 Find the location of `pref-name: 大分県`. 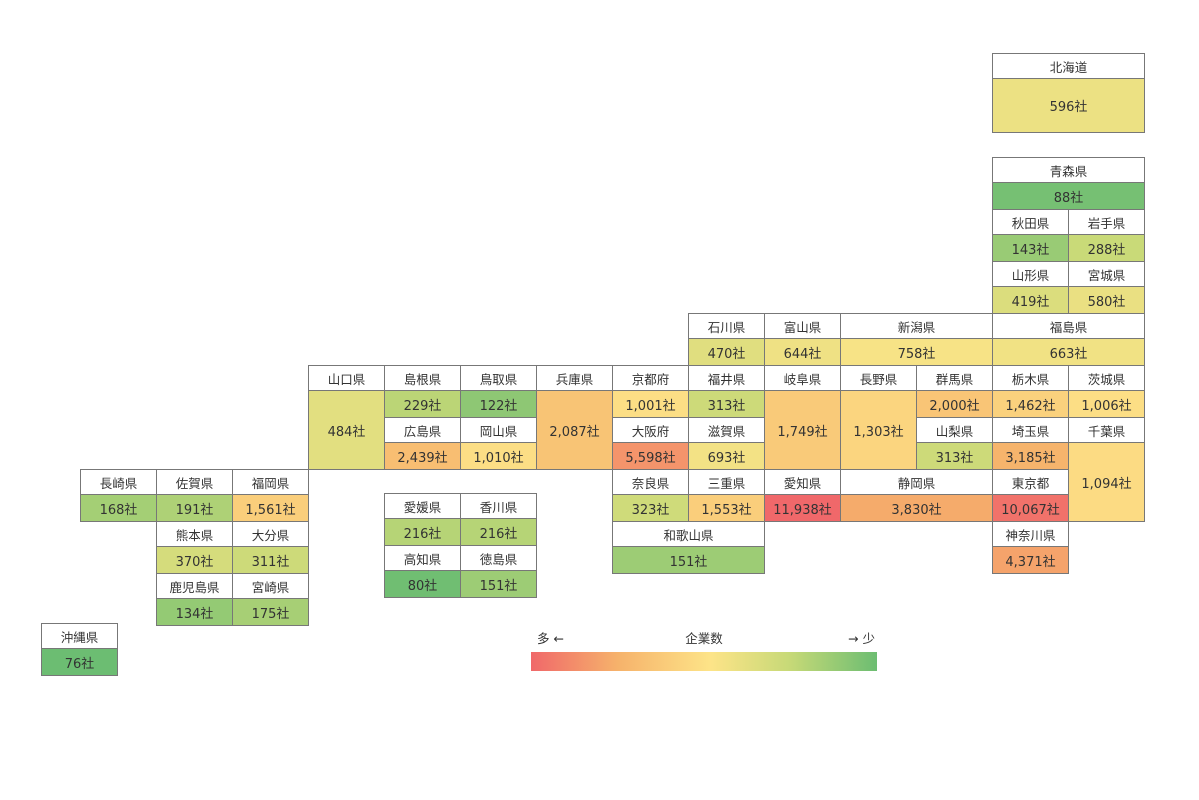

pref-name: 大分県 is located at coordinates (270, 534).